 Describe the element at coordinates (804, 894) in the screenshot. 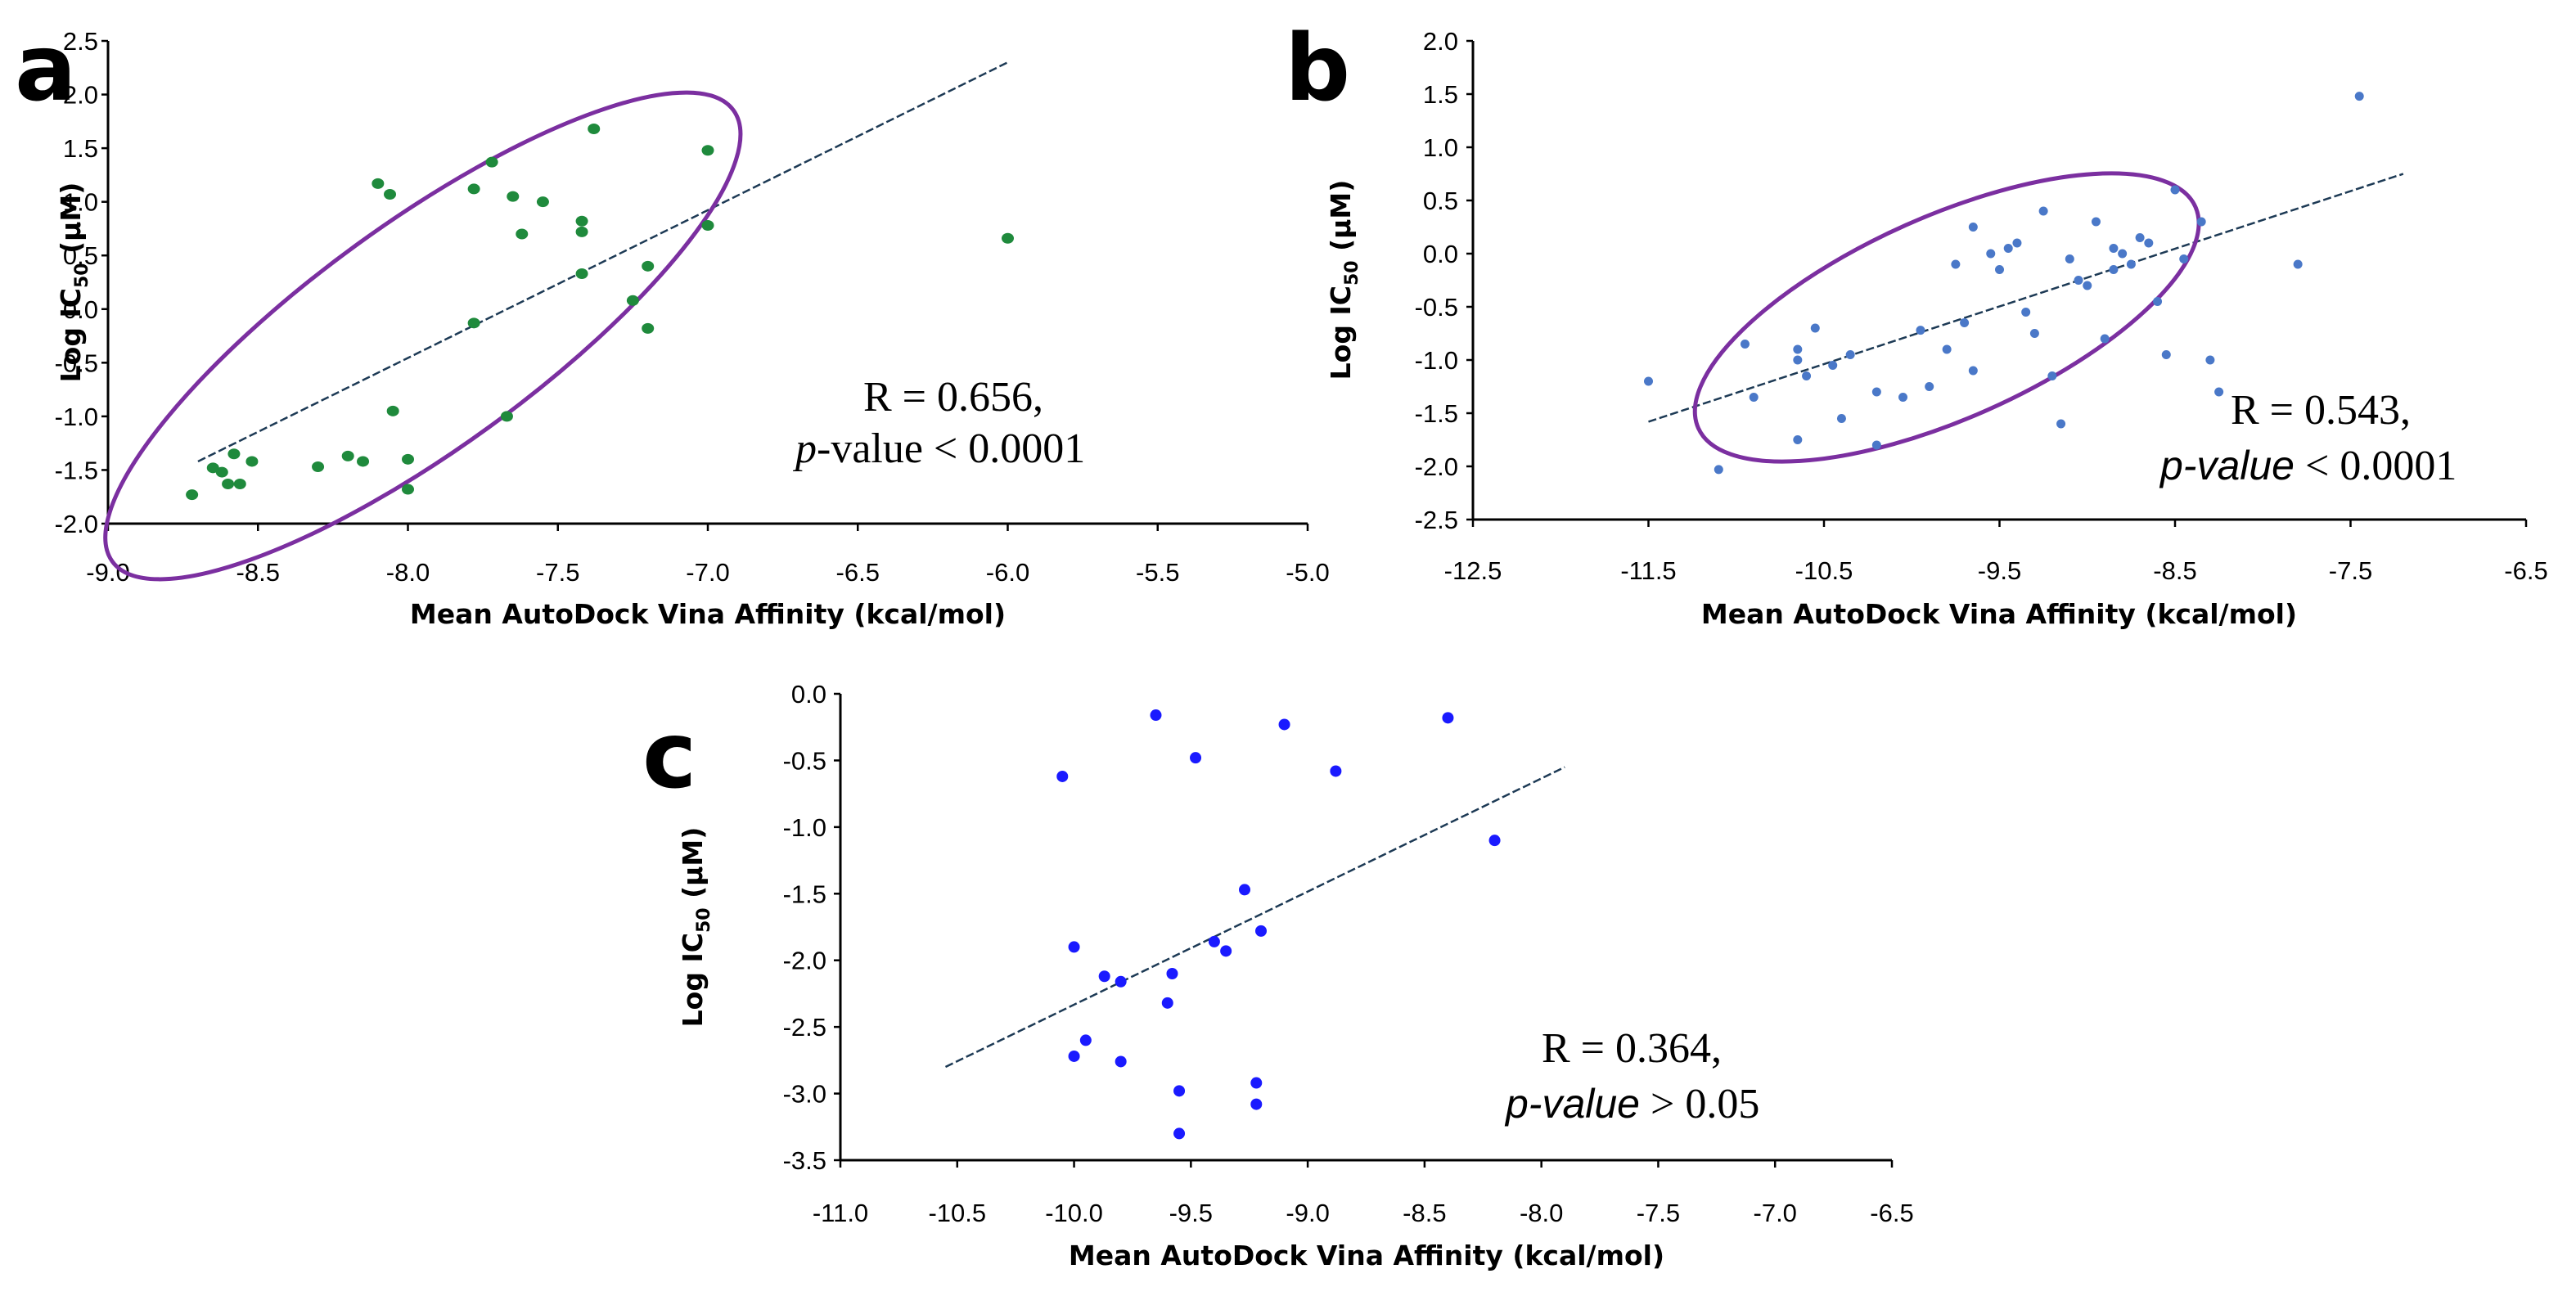

I see `y-tick-label-c-4: -1.5` at that location.